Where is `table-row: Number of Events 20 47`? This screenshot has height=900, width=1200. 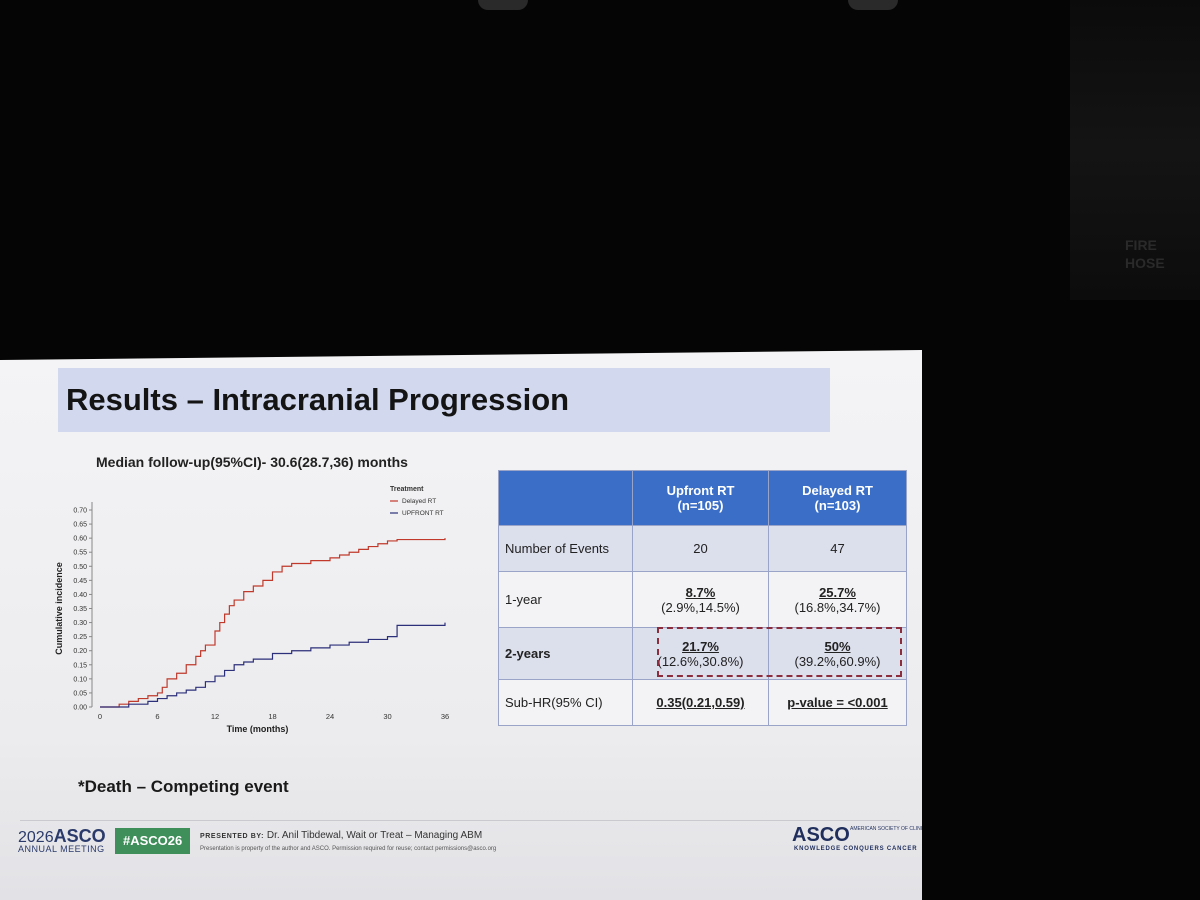
table-row: Number of Events 20 47 is located at coordinates (702, 548).